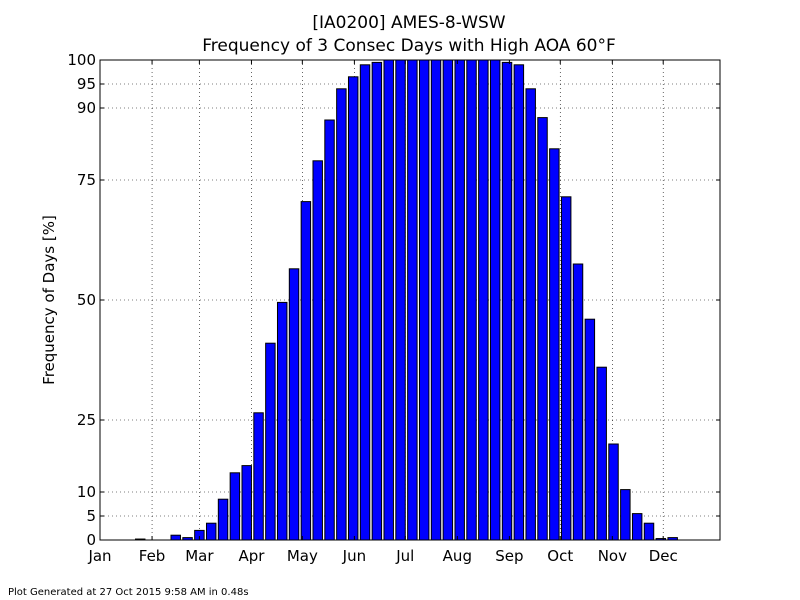 Image resolution: width=800 pixels, height=600 pixels. I want to click on x-tick-label: Nov, so click(612, 556).